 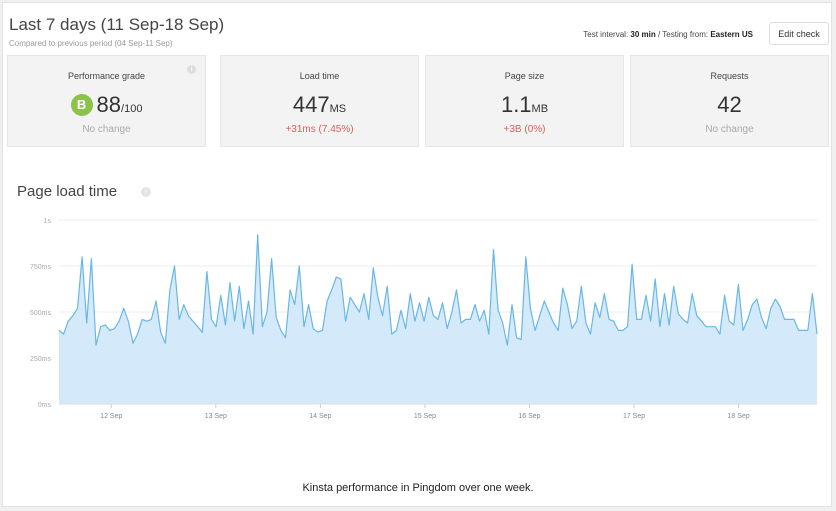 I want to click on size-value: 1.1, so click(x=516, y=104).